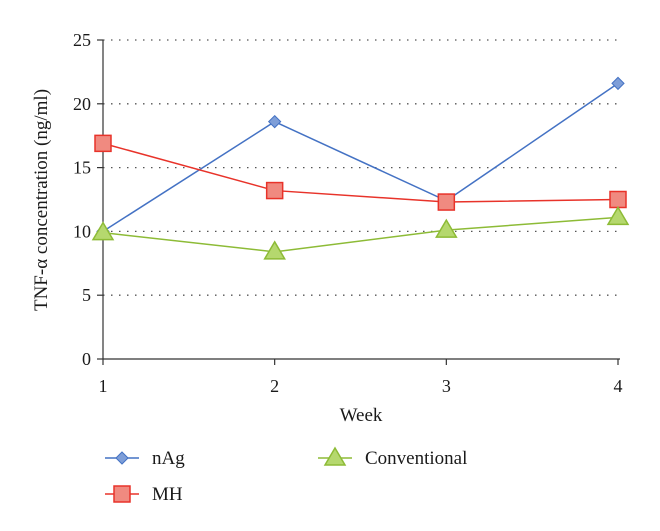 Image resolution: width=660 pixels, height=531 pixels. What do you see at coordinates (82, 168) in the screenshot?
I see `y-tick-label: 15` at bounding box center [82, 168].